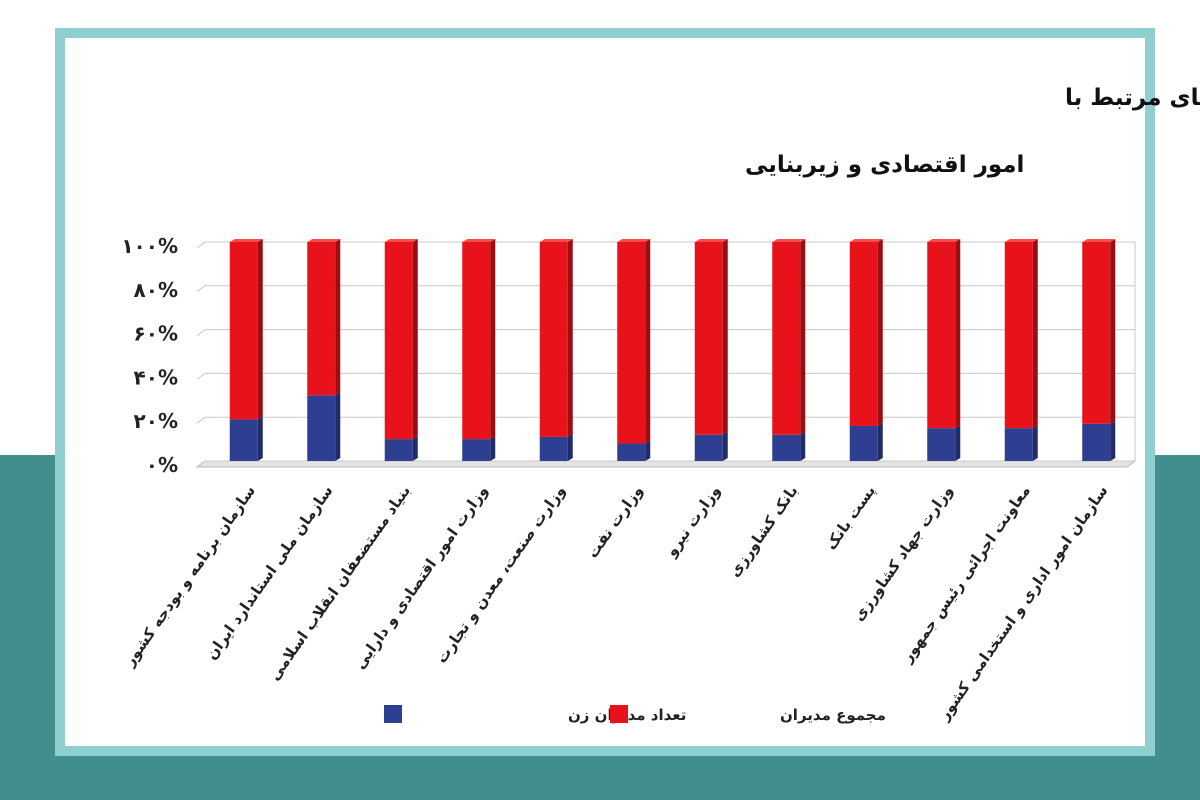 The image size is (1200, 800). Describe the element at coordinates (162, 465) in the screenshot. I see `y-tick-label: ۰%` at that location.